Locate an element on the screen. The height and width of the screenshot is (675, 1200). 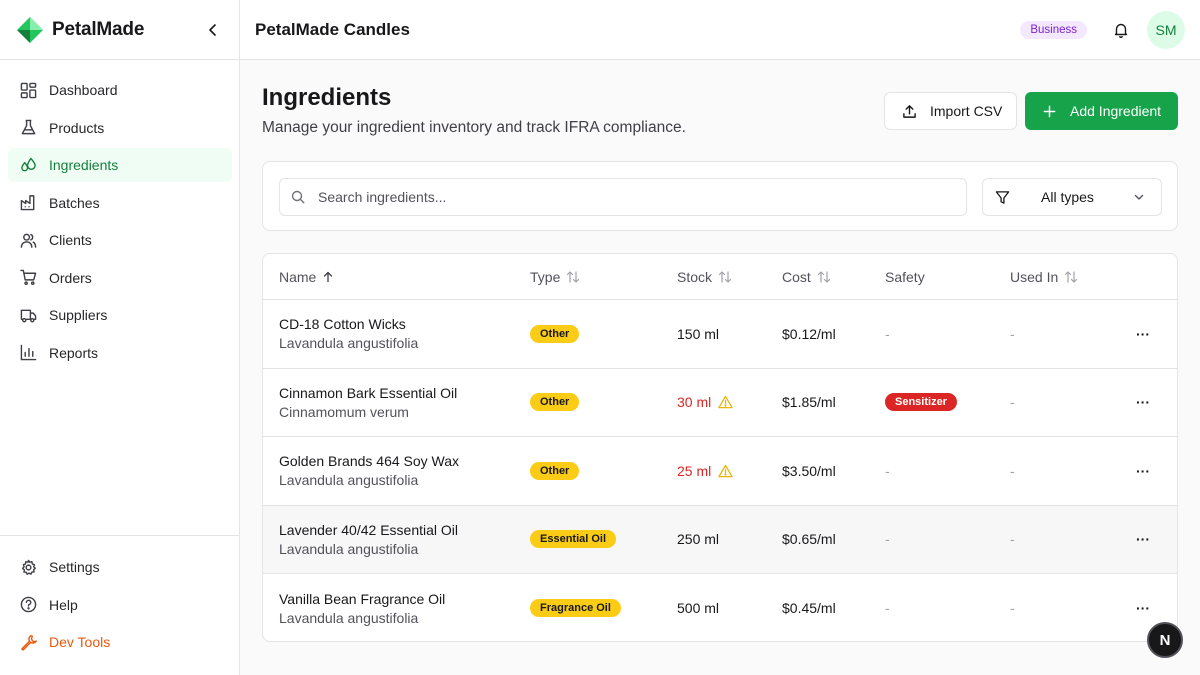
help-icon is located at coordinates (28, 605).